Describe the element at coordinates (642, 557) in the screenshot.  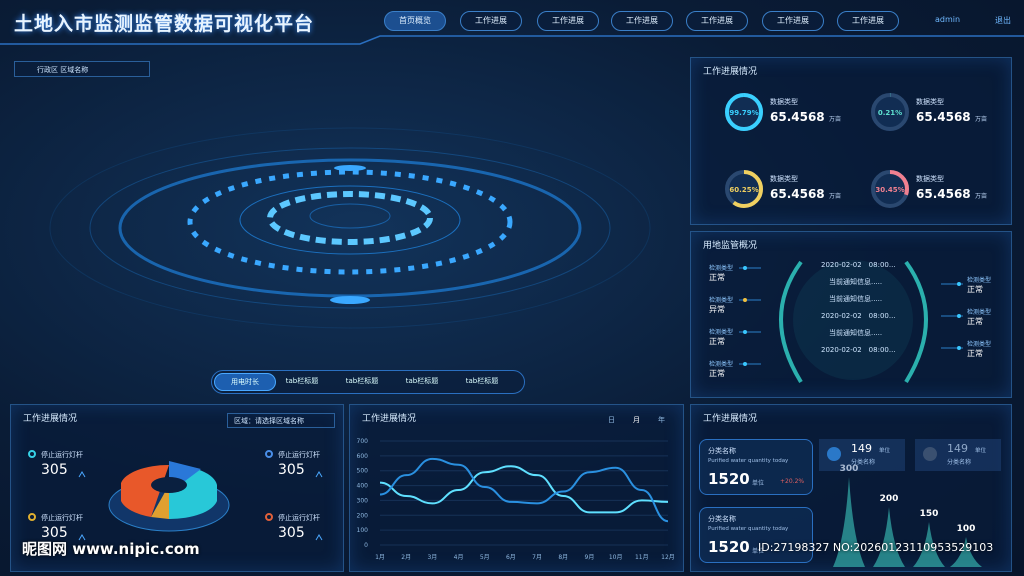
I see `x-tick-label: 11月` at that location.